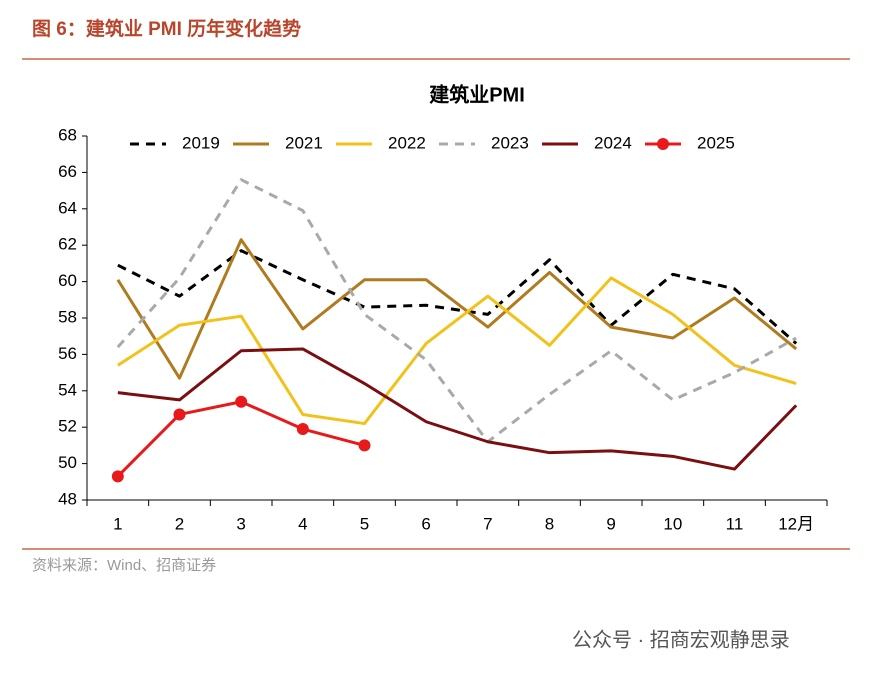 The width and height of the screenshot is (872, 681). Describe the element at coordinates (117, 523) in the screenshot. I see `x-tick-label: 1` at that location.